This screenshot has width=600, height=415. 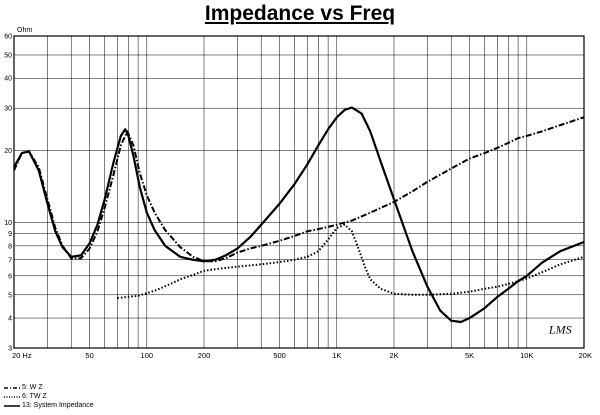 I want to click on y-tick-label: 10, so click(x=8, y=223).